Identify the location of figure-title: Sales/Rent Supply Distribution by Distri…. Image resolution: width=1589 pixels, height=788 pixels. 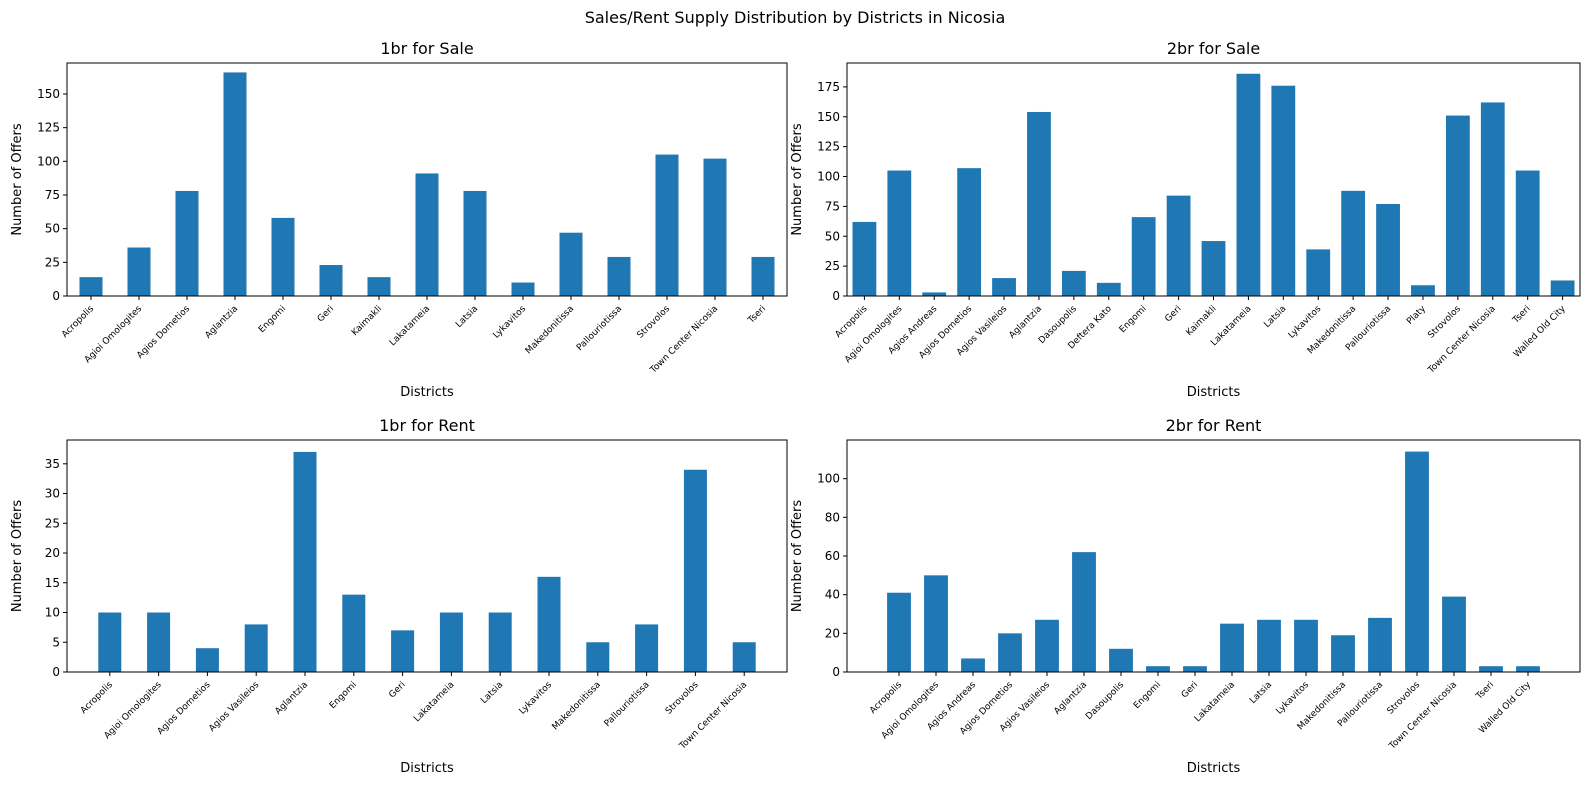
(795, 17).